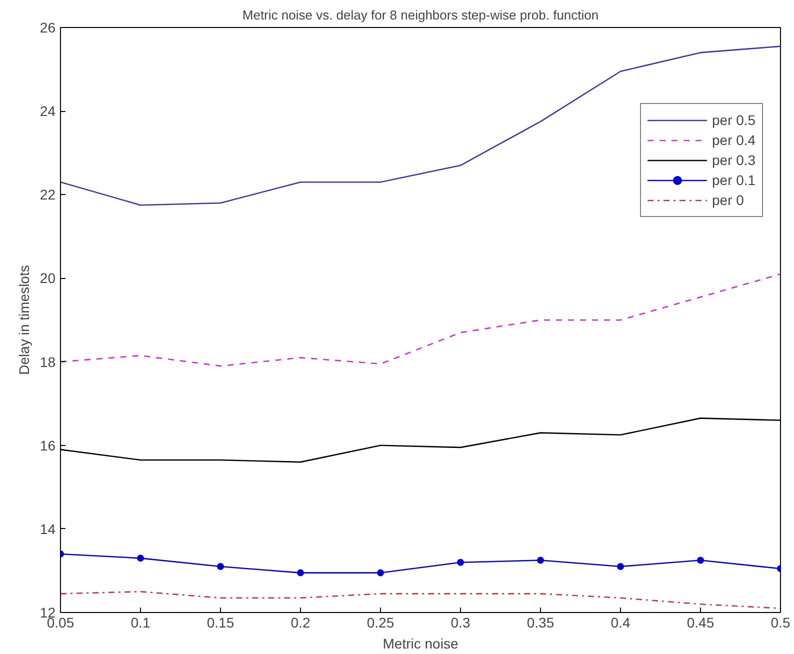 The width and height of the screenshot is (794, 654). What do you see at coordinates (460, 622) in the screenshot?
I see `x-tick-label: 0.3` at bounding box center [460, 622].